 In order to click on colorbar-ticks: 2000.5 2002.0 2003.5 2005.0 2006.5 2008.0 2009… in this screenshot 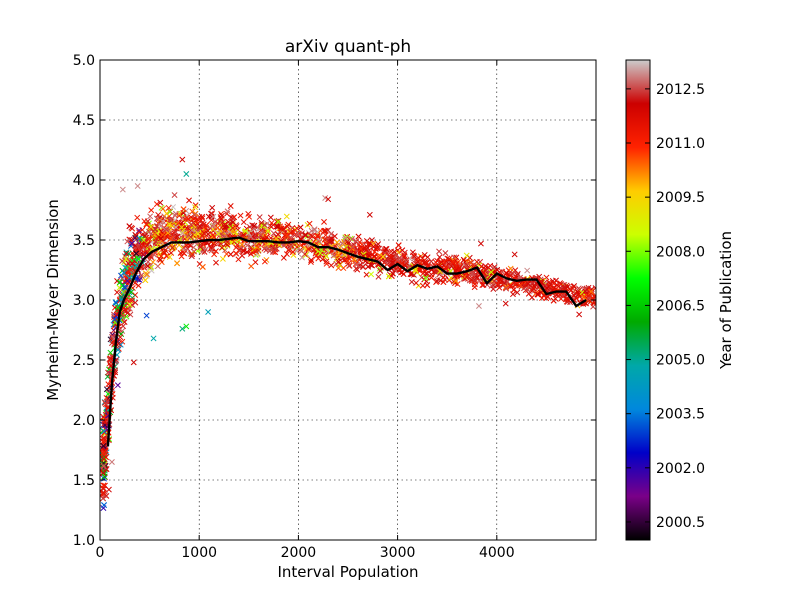, I will do `click(665, 306)`.